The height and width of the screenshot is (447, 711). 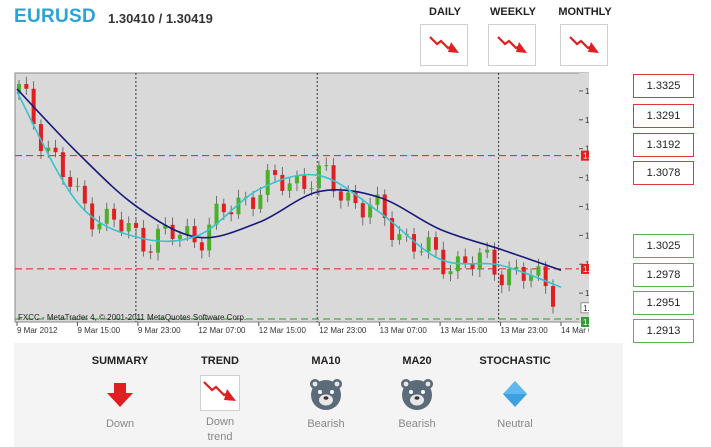 I want to click on price-marker-label: 1.30392, so click(x=586, y=308).